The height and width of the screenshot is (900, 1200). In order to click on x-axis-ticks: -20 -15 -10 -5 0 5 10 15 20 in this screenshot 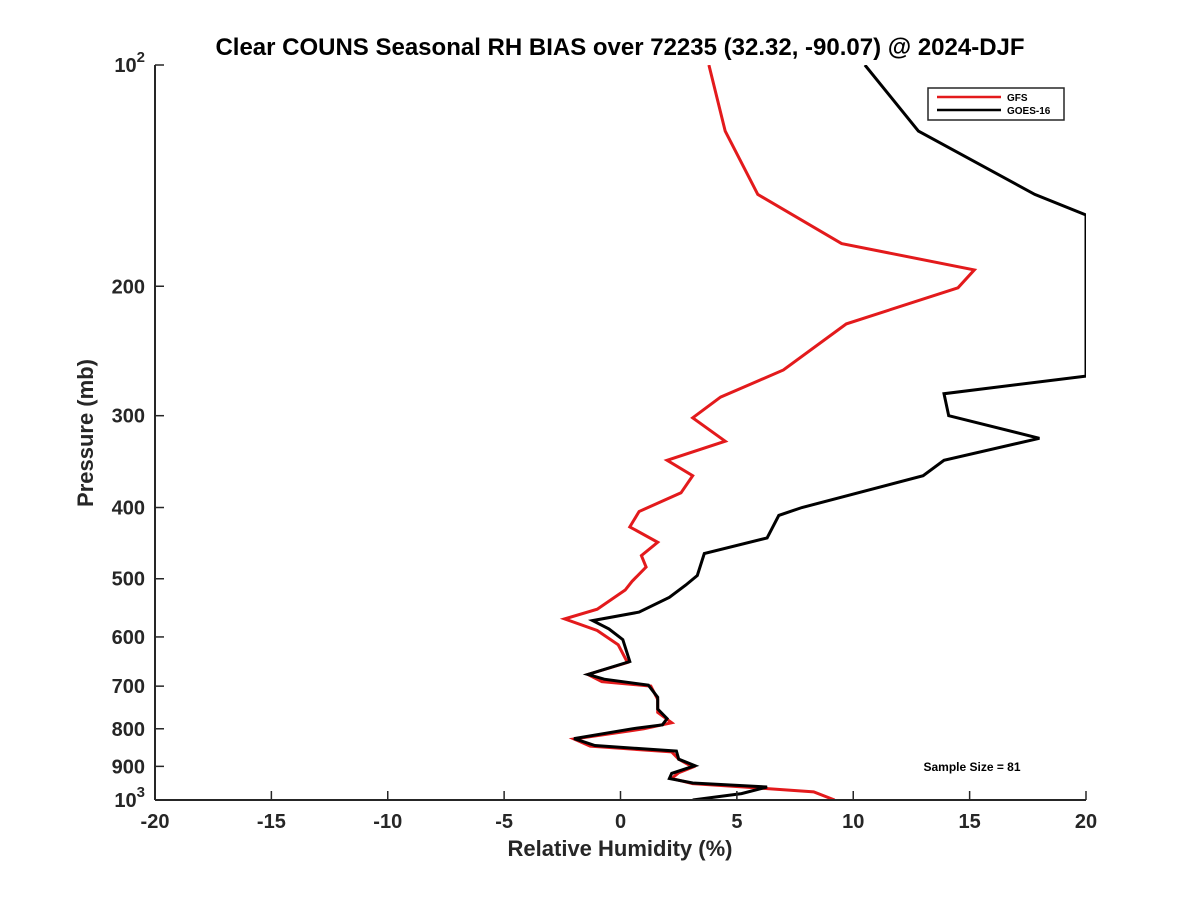, I will do `click(619, 812)`.